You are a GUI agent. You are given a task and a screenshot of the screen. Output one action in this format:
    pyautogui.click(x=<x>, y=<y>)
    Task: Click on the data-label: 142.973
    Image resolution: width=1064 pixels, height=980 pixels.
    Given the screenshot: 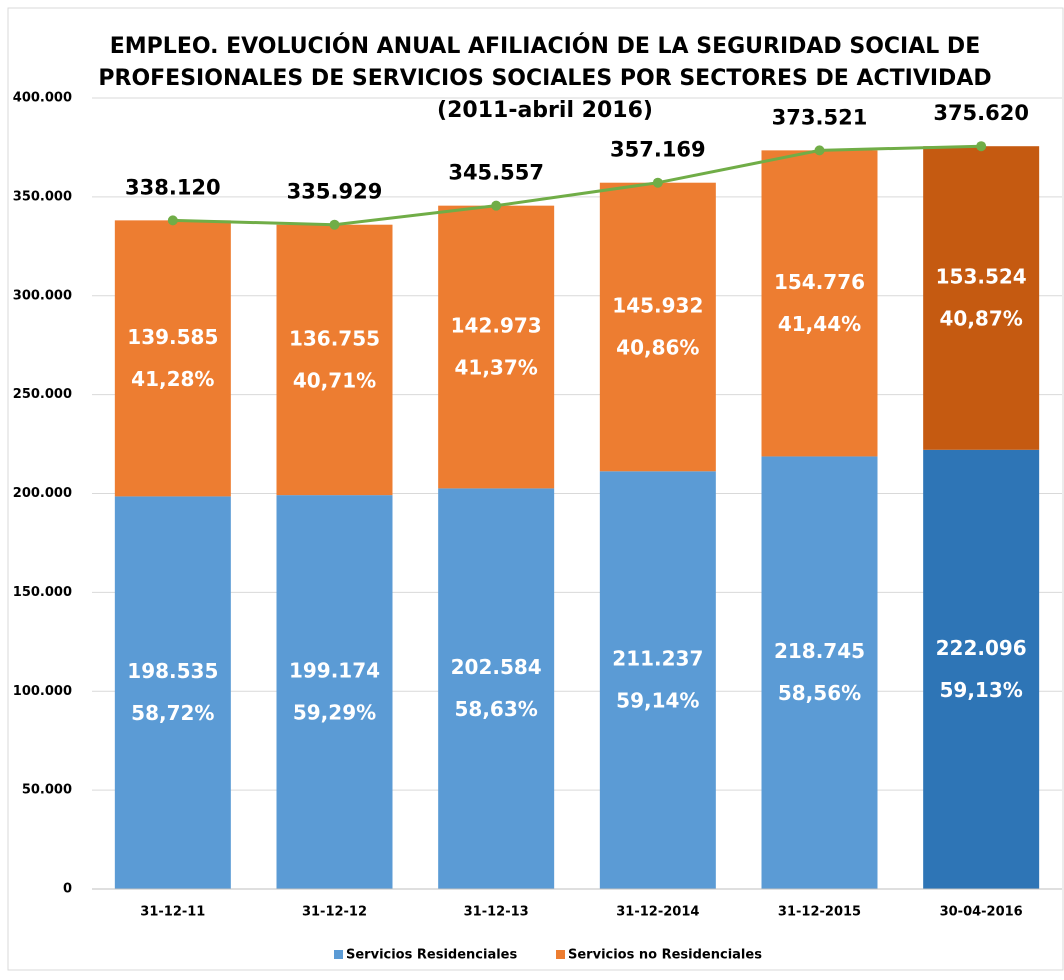 What is the action you would take?
    pyautogui.click(x=496, y=326)
    